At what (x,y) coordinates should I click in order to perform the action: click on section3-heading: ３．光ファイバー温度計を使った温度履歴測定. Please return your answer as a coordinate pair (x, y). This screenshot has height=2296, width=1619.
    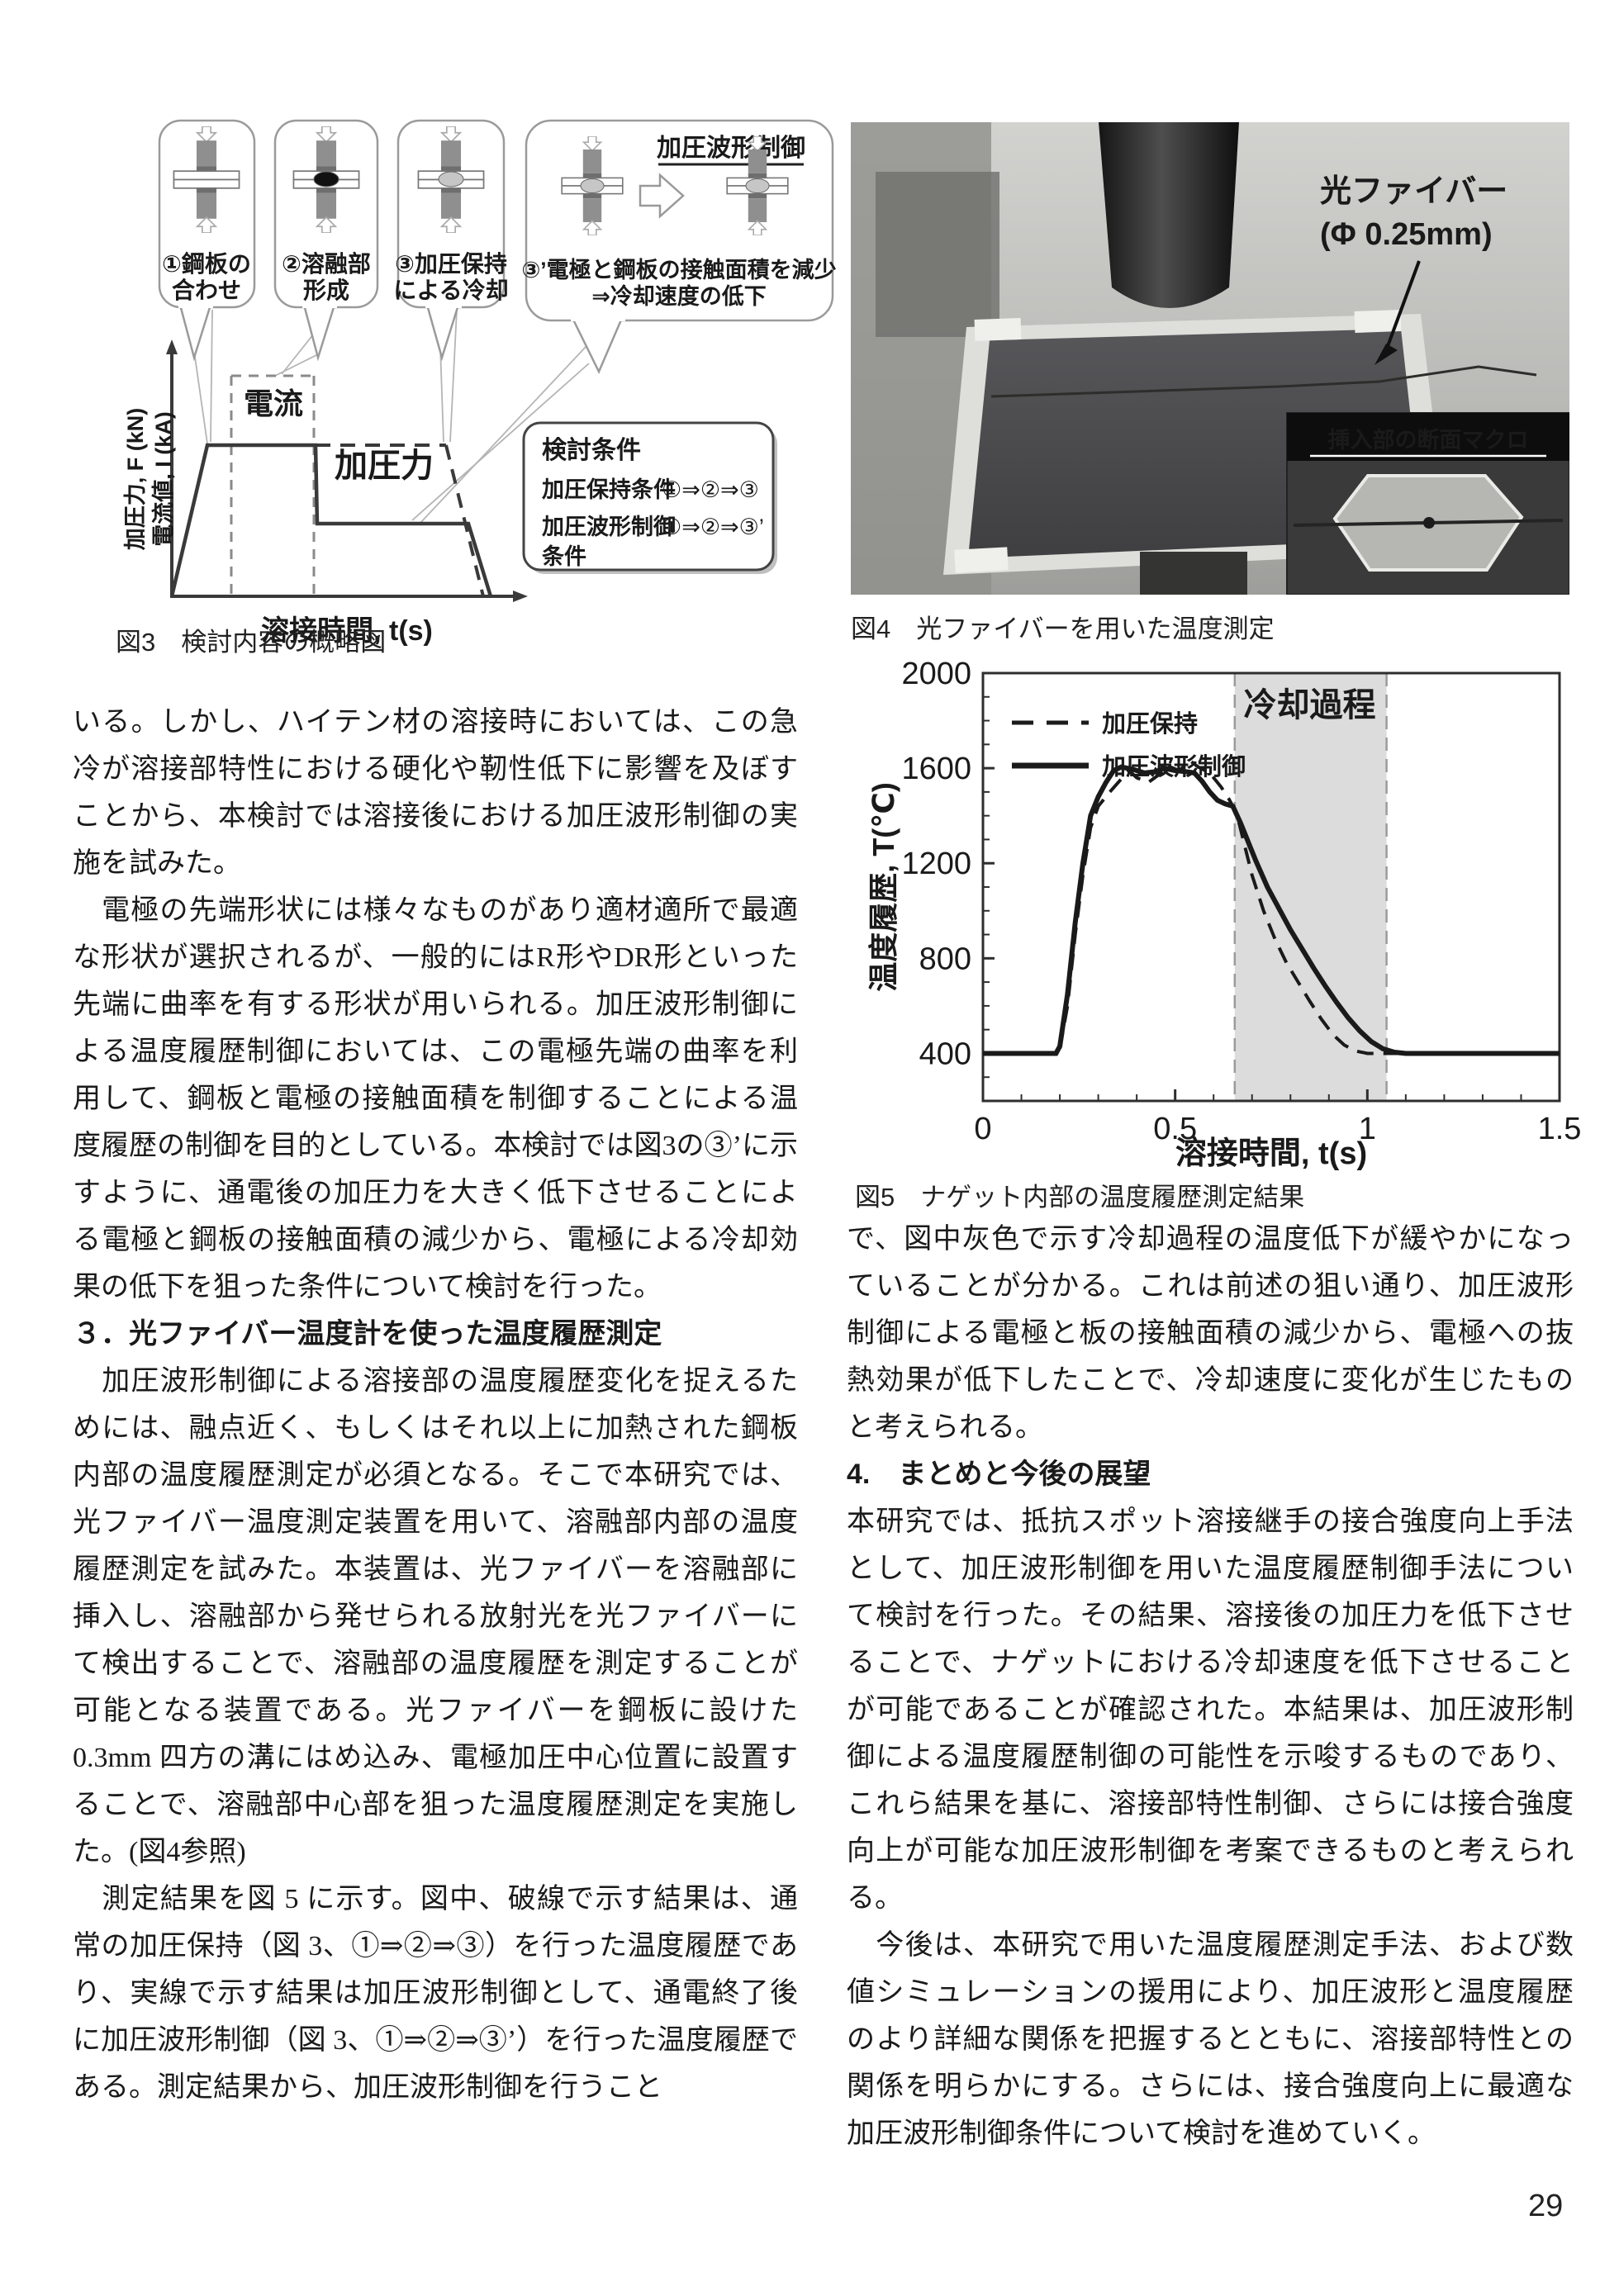
    Looking at the image, I should click on (367, 1334).